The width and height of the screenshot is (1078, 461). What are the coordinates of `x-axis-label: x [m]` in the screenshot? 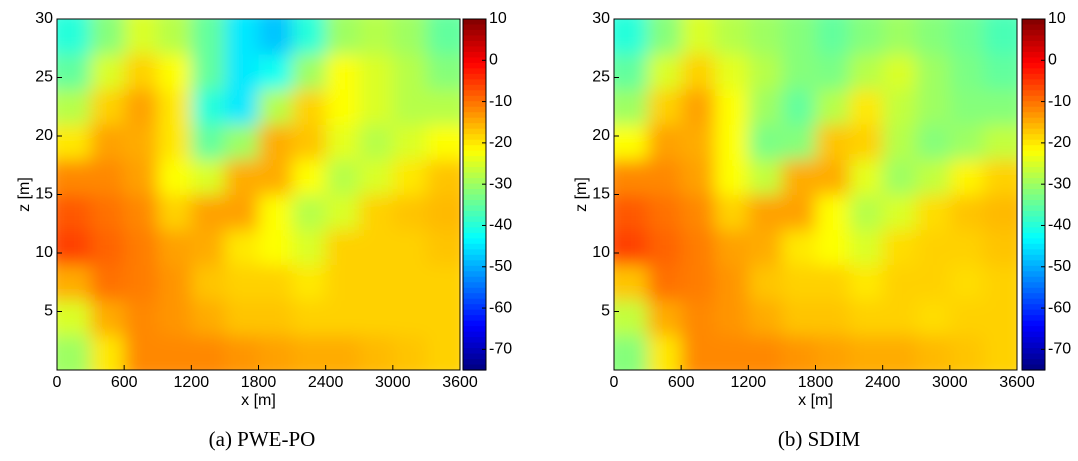 It's located at (258, 400).